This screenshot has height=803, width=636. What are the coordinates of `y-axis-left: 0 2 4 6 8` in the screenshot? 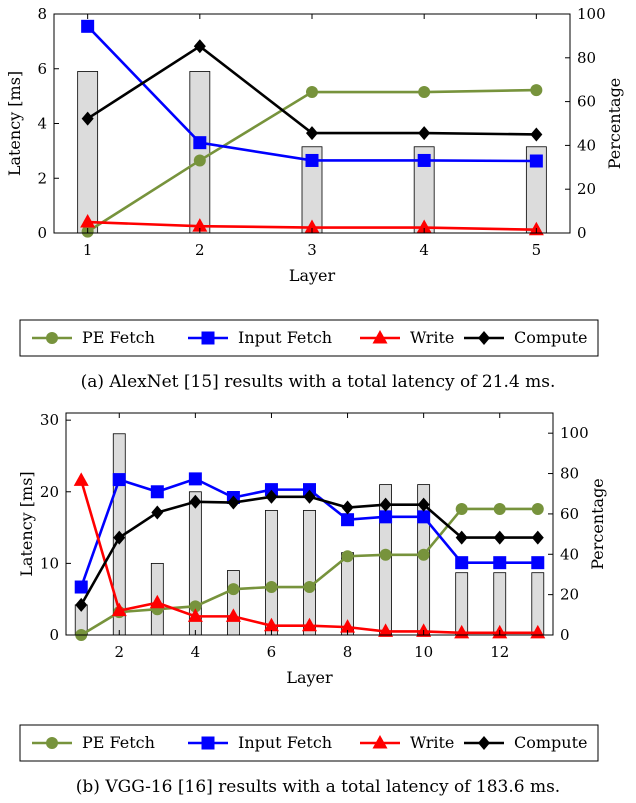 It's located at (48, 123).